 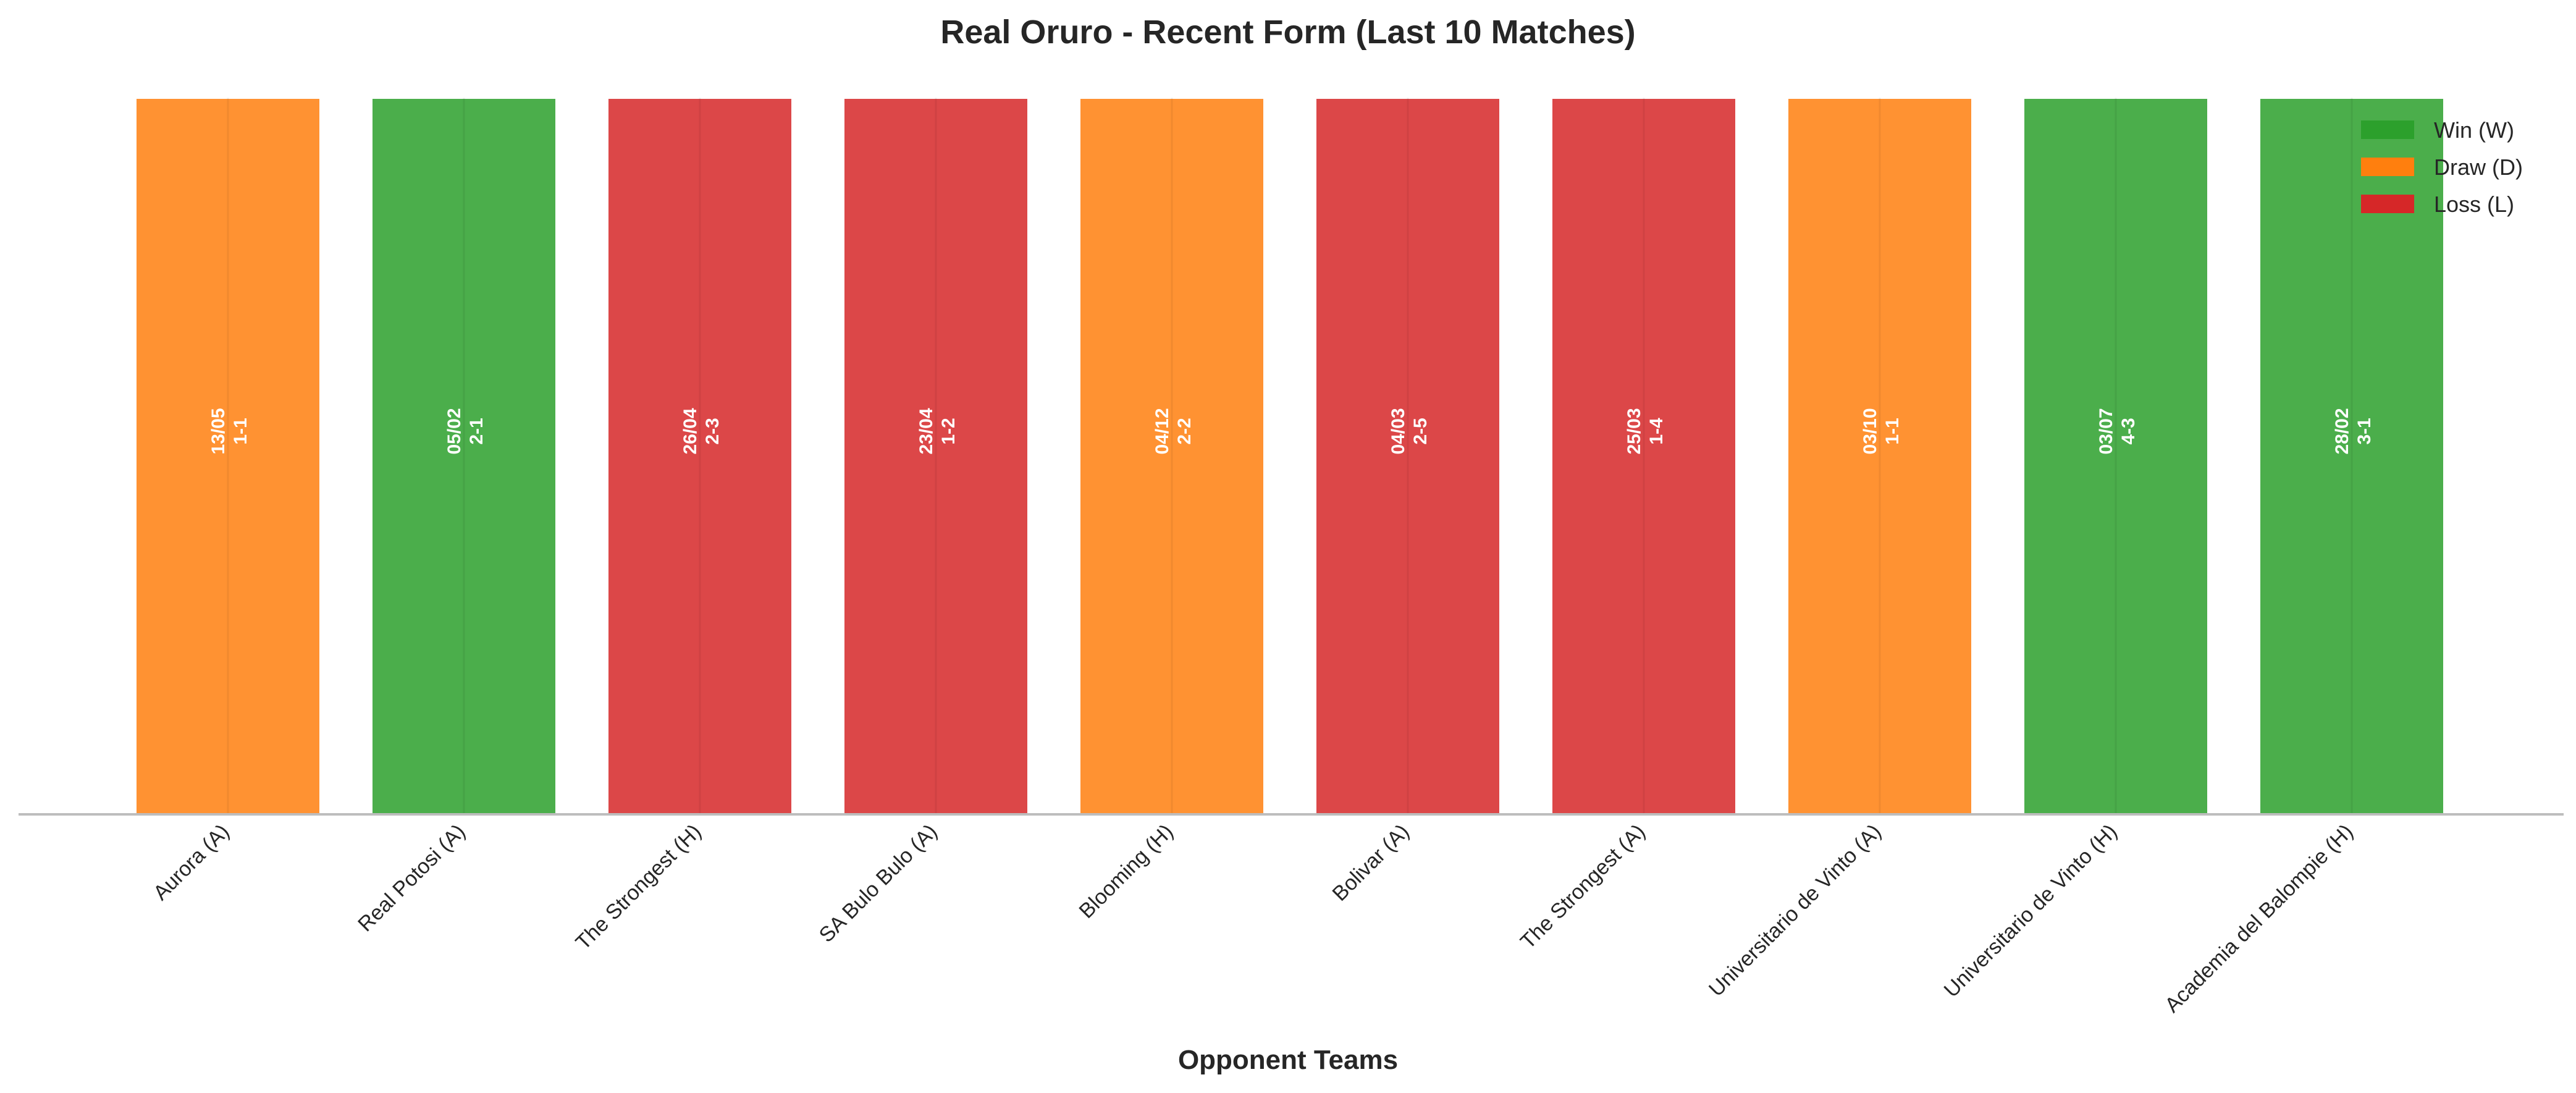 I want to click on bar-score: 2-1, so click(x=476, y=431).